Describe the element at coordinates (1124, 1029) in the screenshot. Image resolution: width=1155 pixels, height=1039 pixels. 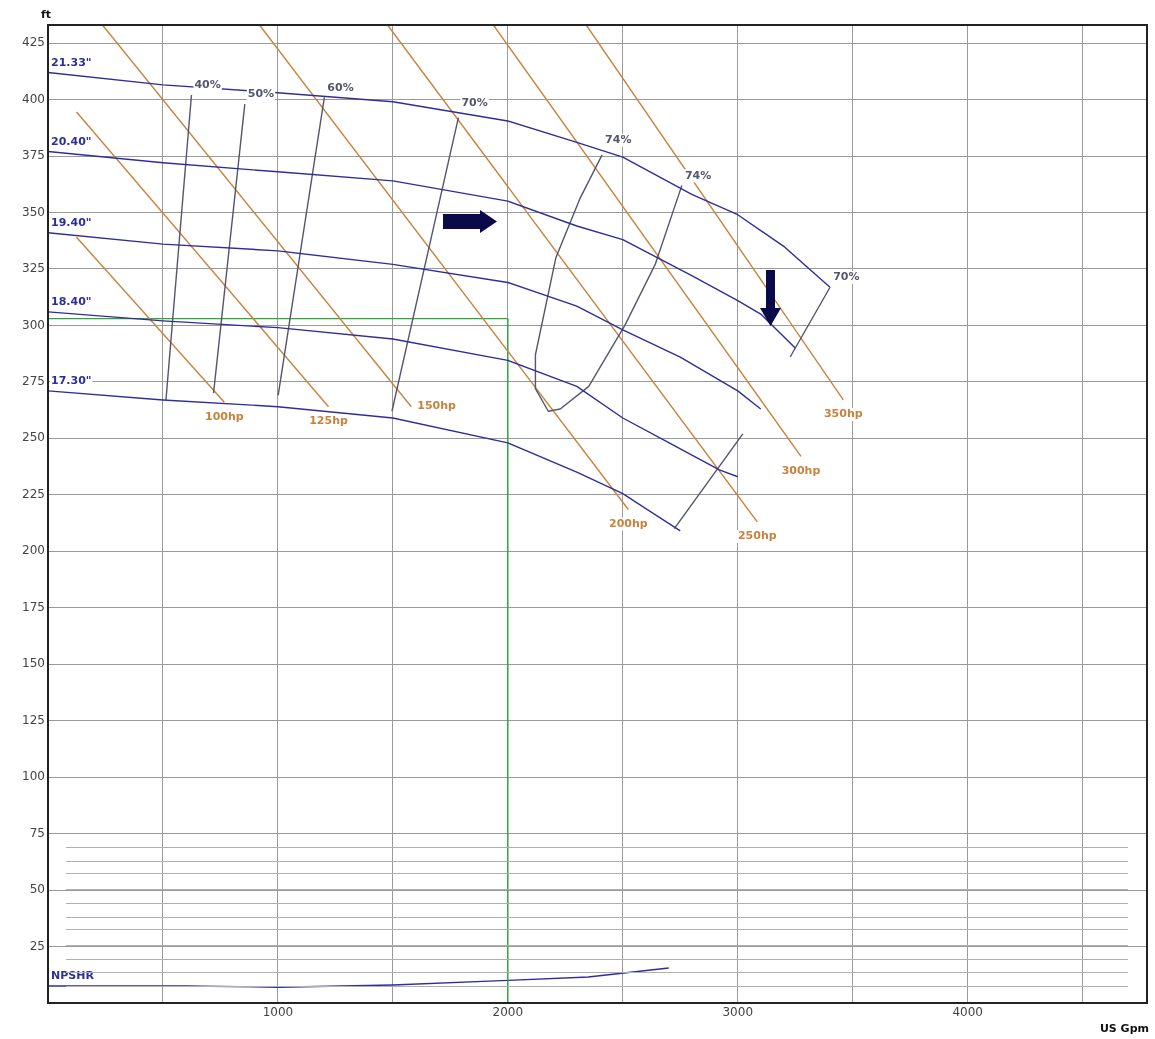
I see `x-axis-title: US Gpm` at that location.